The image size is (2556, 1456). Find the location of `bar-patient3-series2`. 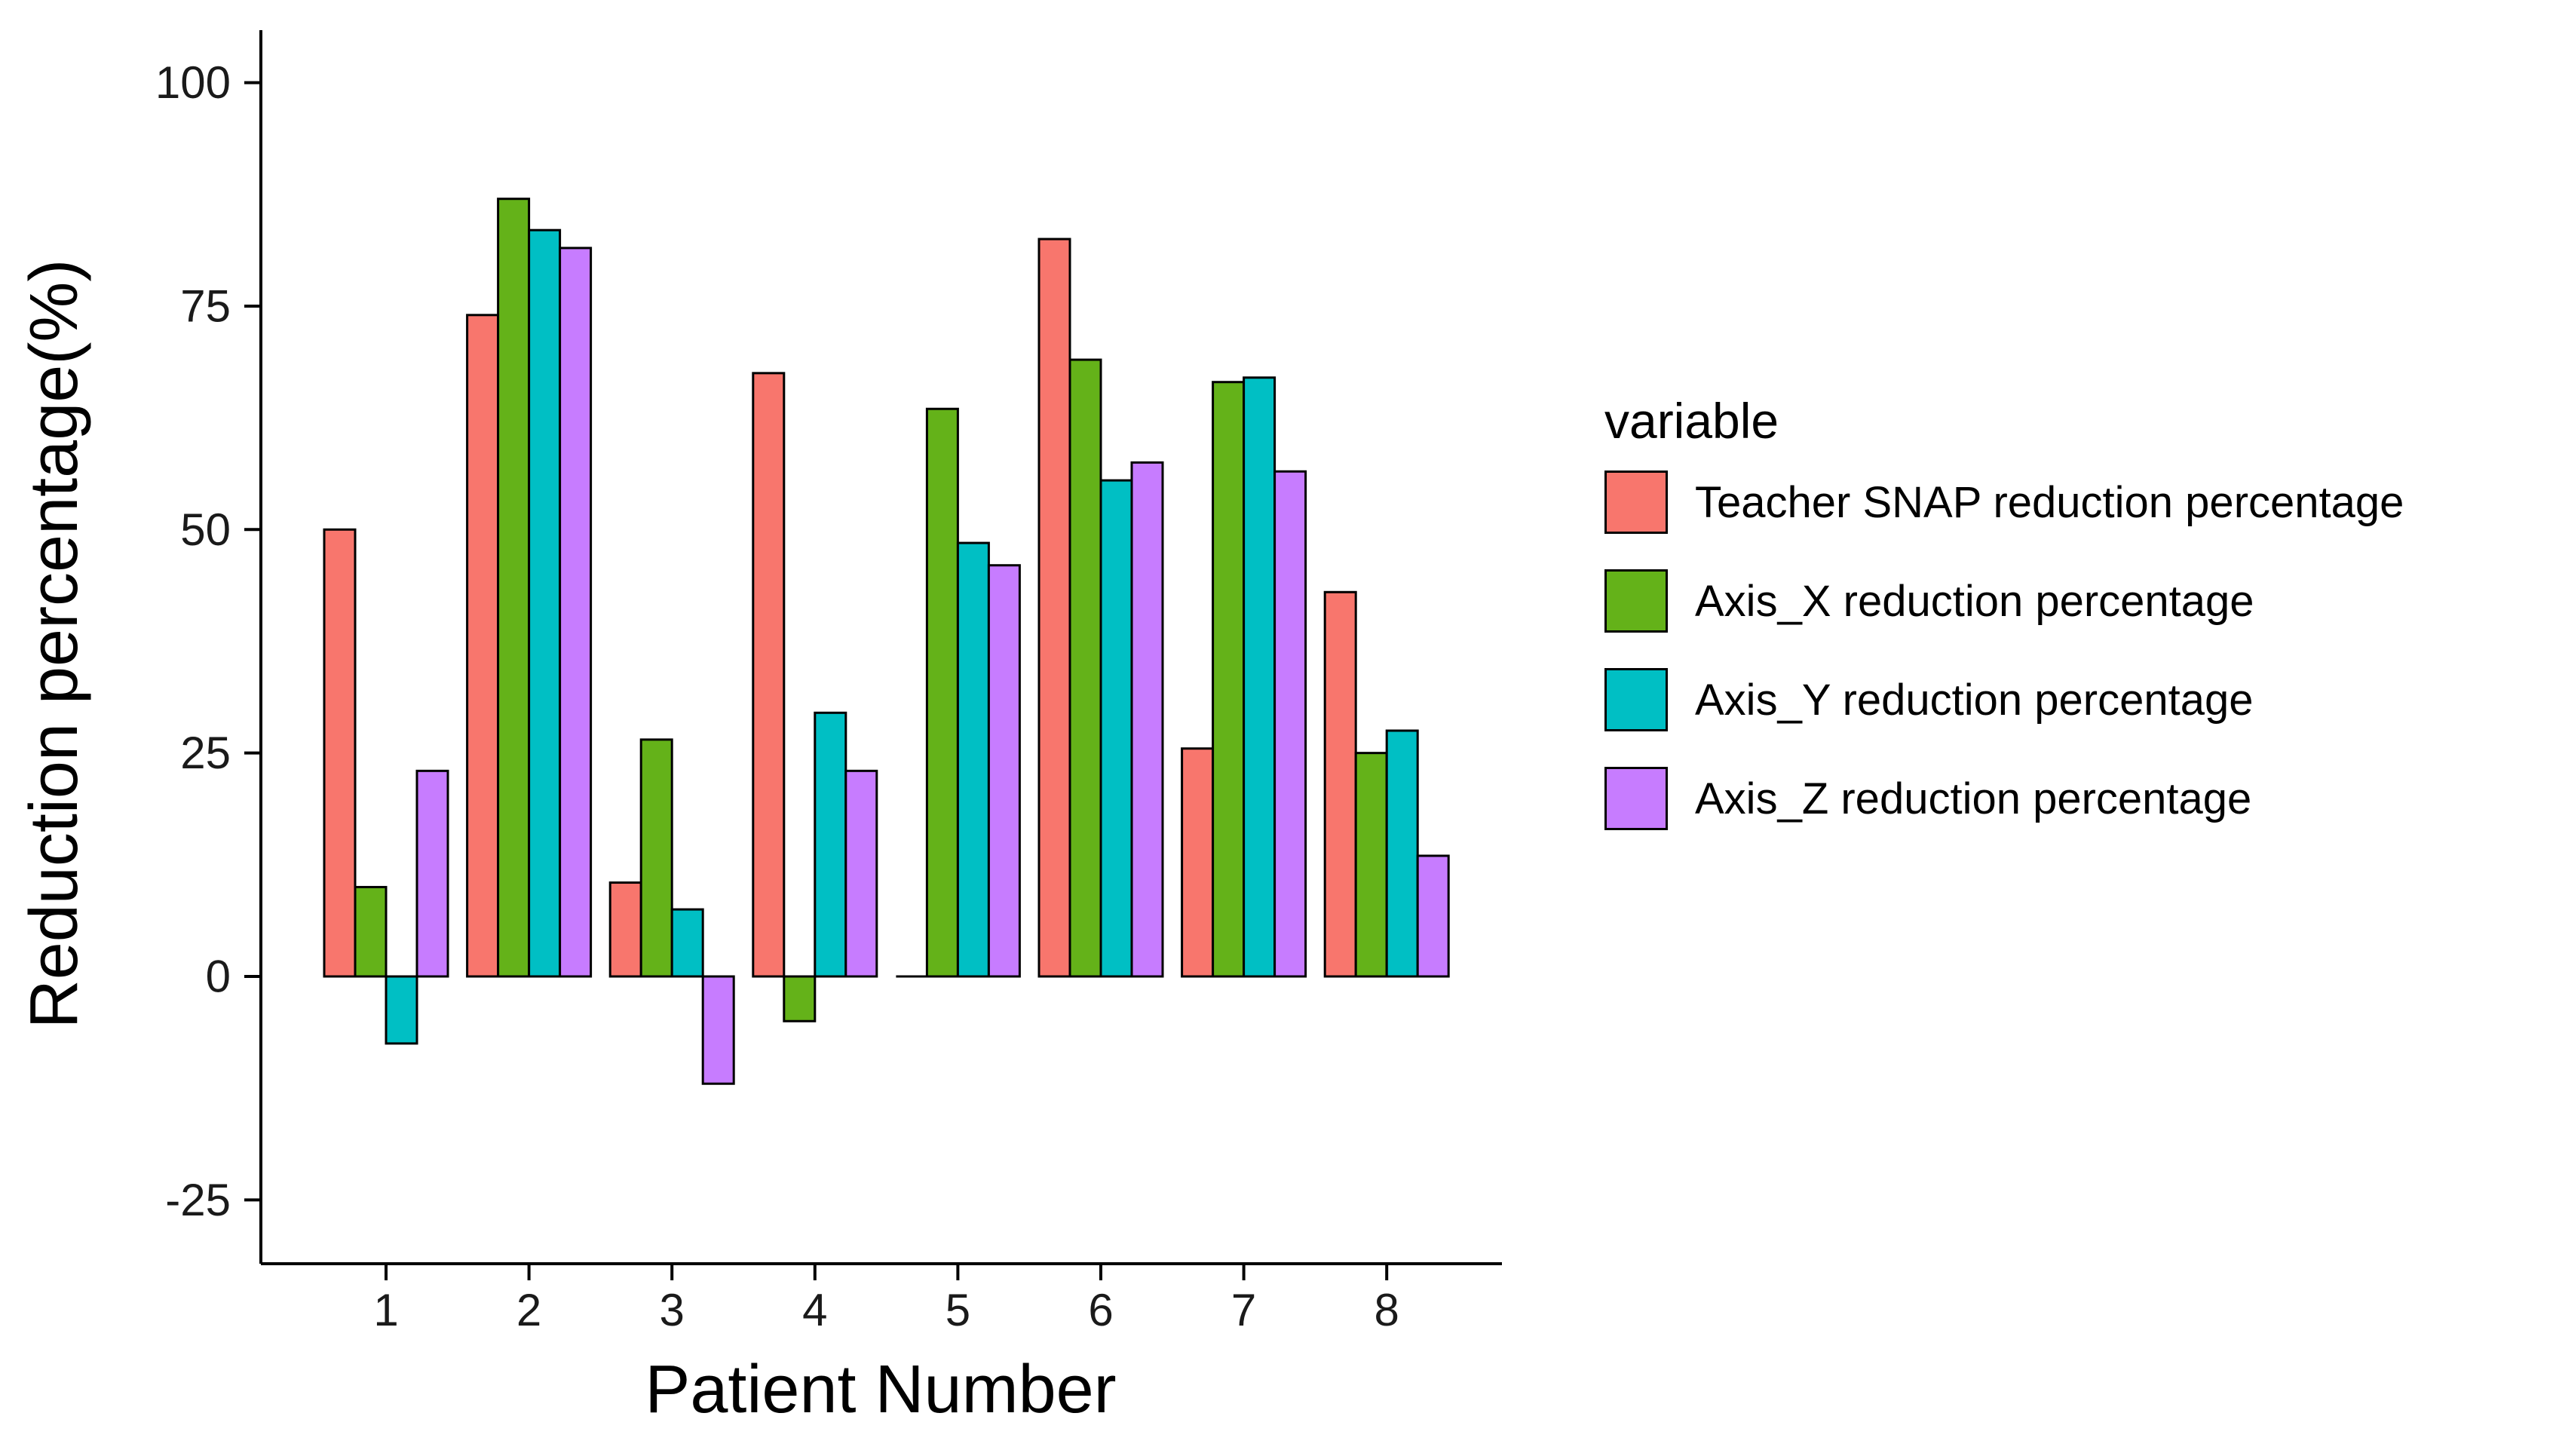

bar-patient3-series2 is located at coordinates (687, 943).